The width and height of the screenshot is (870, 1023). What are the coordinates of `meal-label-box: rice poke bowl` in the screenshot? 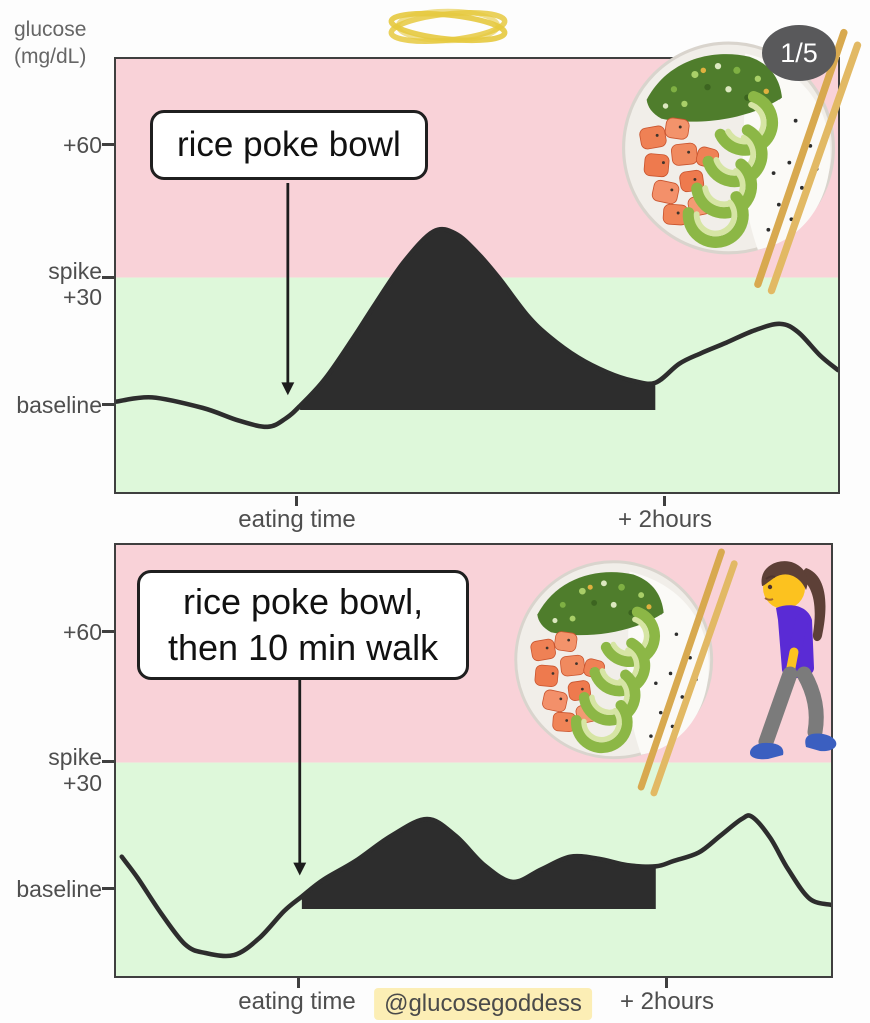 It's located at (289, 145).